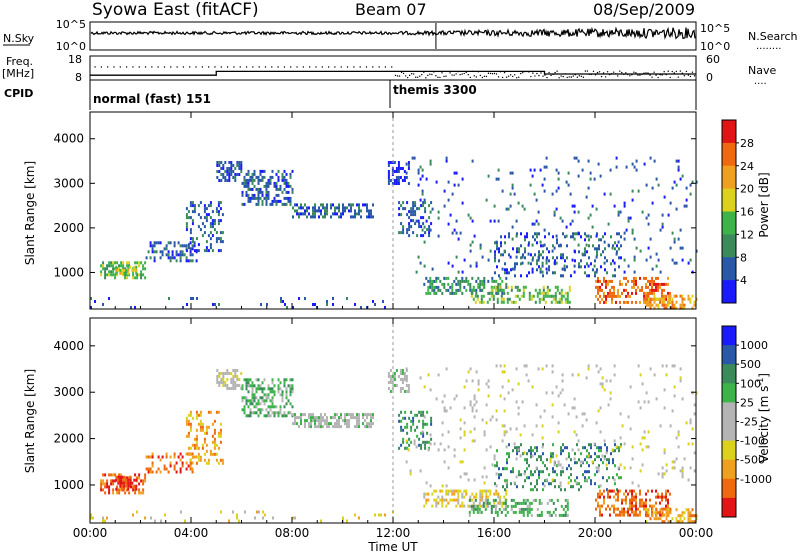 The width and height of the screenshot is (800, 554). Describe the element at coordinates (762, 70) in the screenshot. I see `nave-label: Nave` at that location.